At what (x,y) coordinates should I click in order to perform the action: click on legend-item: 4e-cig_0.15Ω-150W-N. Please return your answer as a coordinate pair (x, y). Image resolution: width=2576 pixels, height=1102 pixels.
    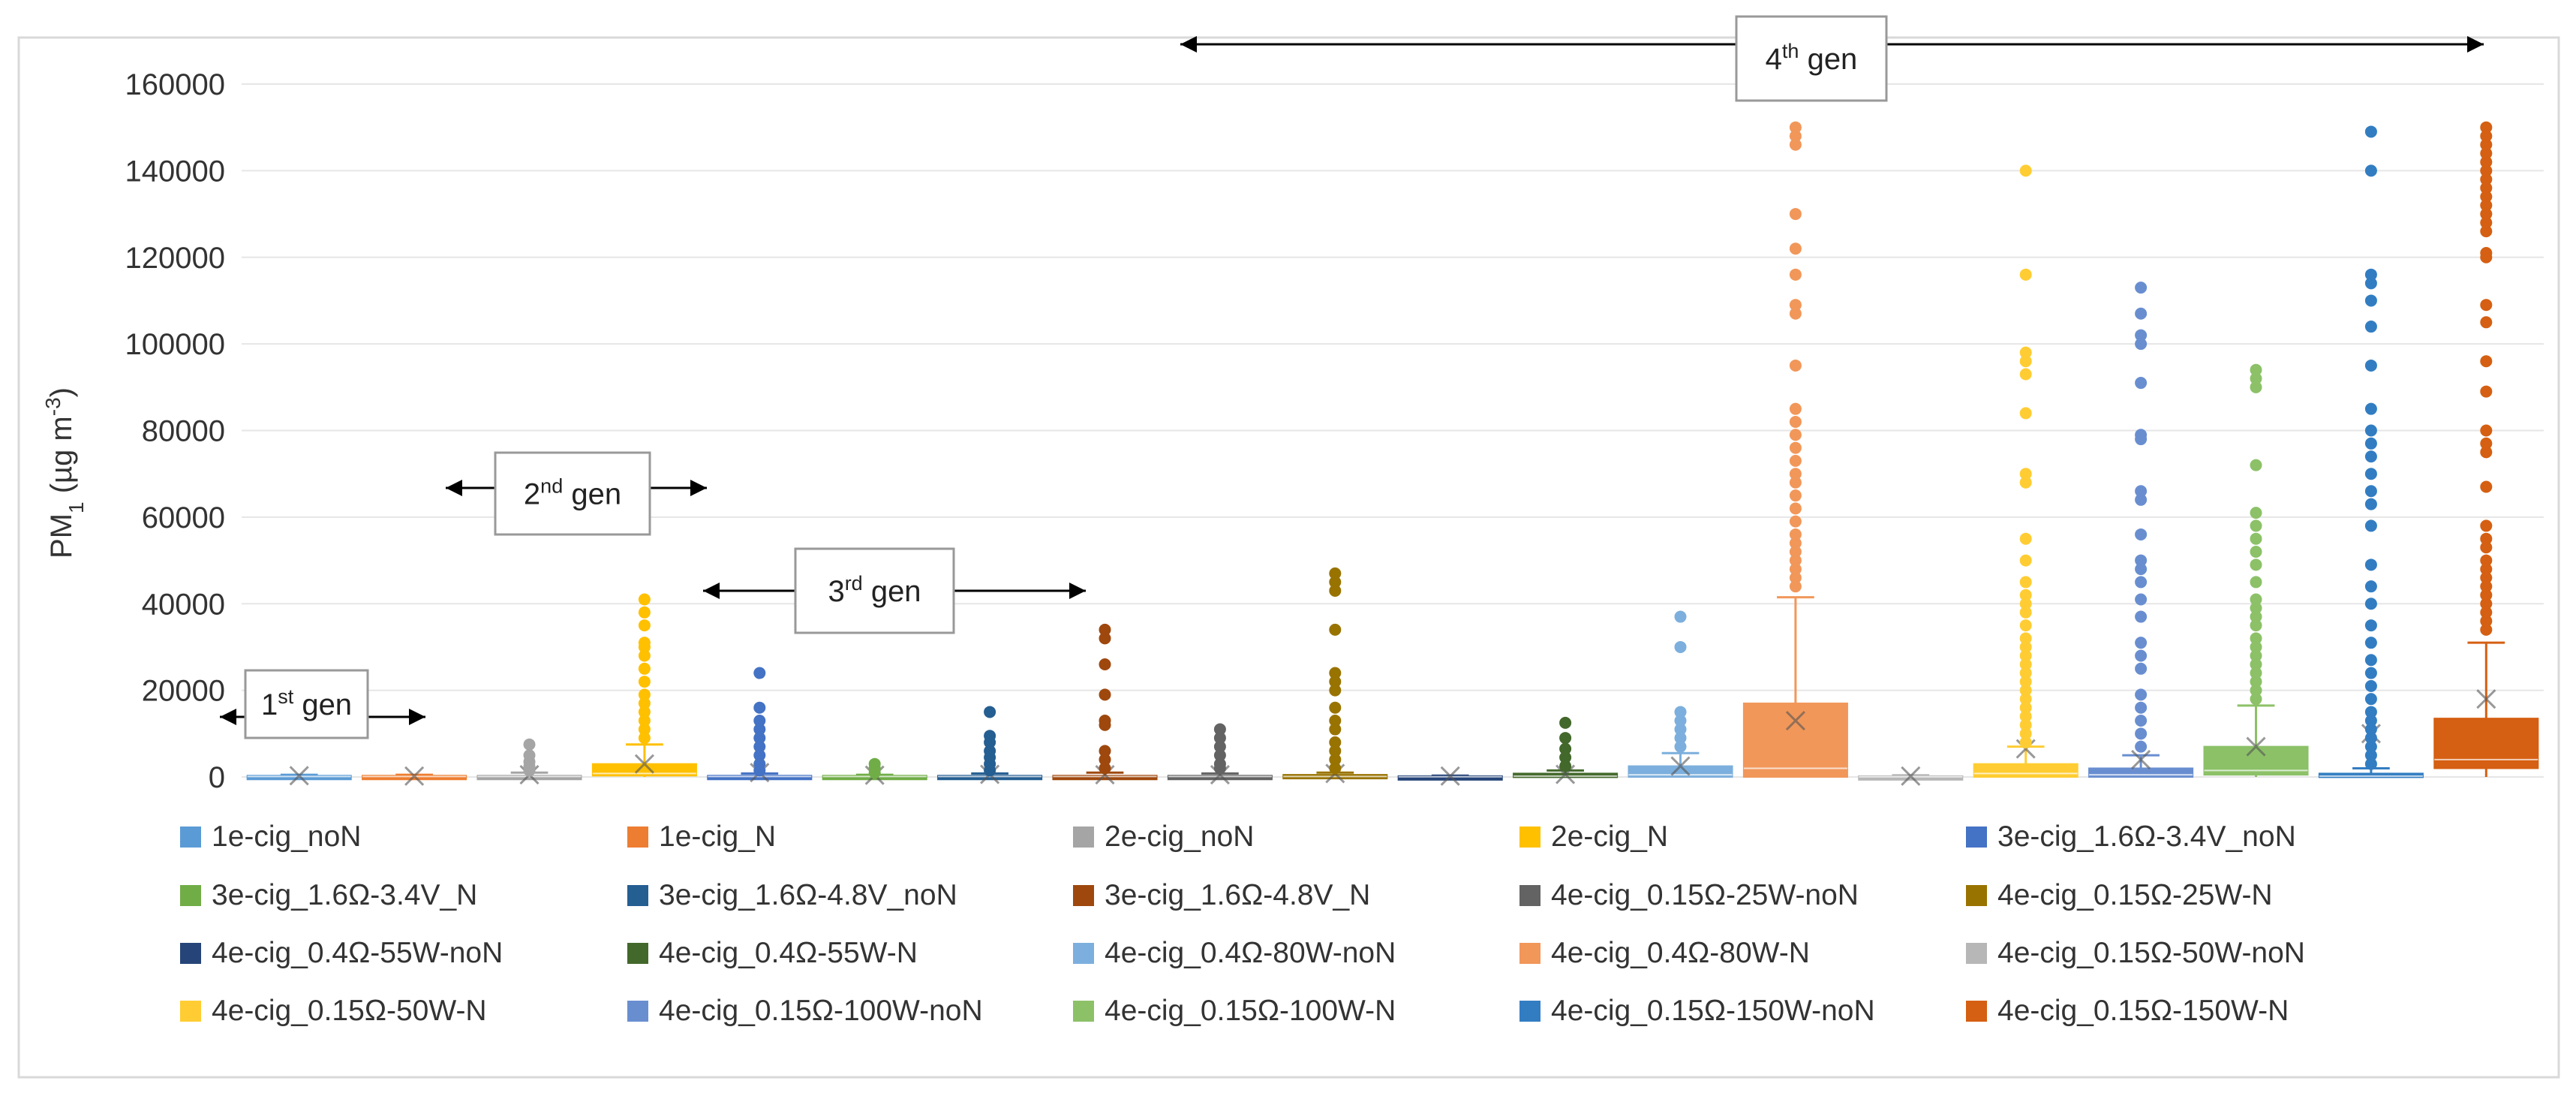
    Looking at the image, I should click on (2127, 1011).